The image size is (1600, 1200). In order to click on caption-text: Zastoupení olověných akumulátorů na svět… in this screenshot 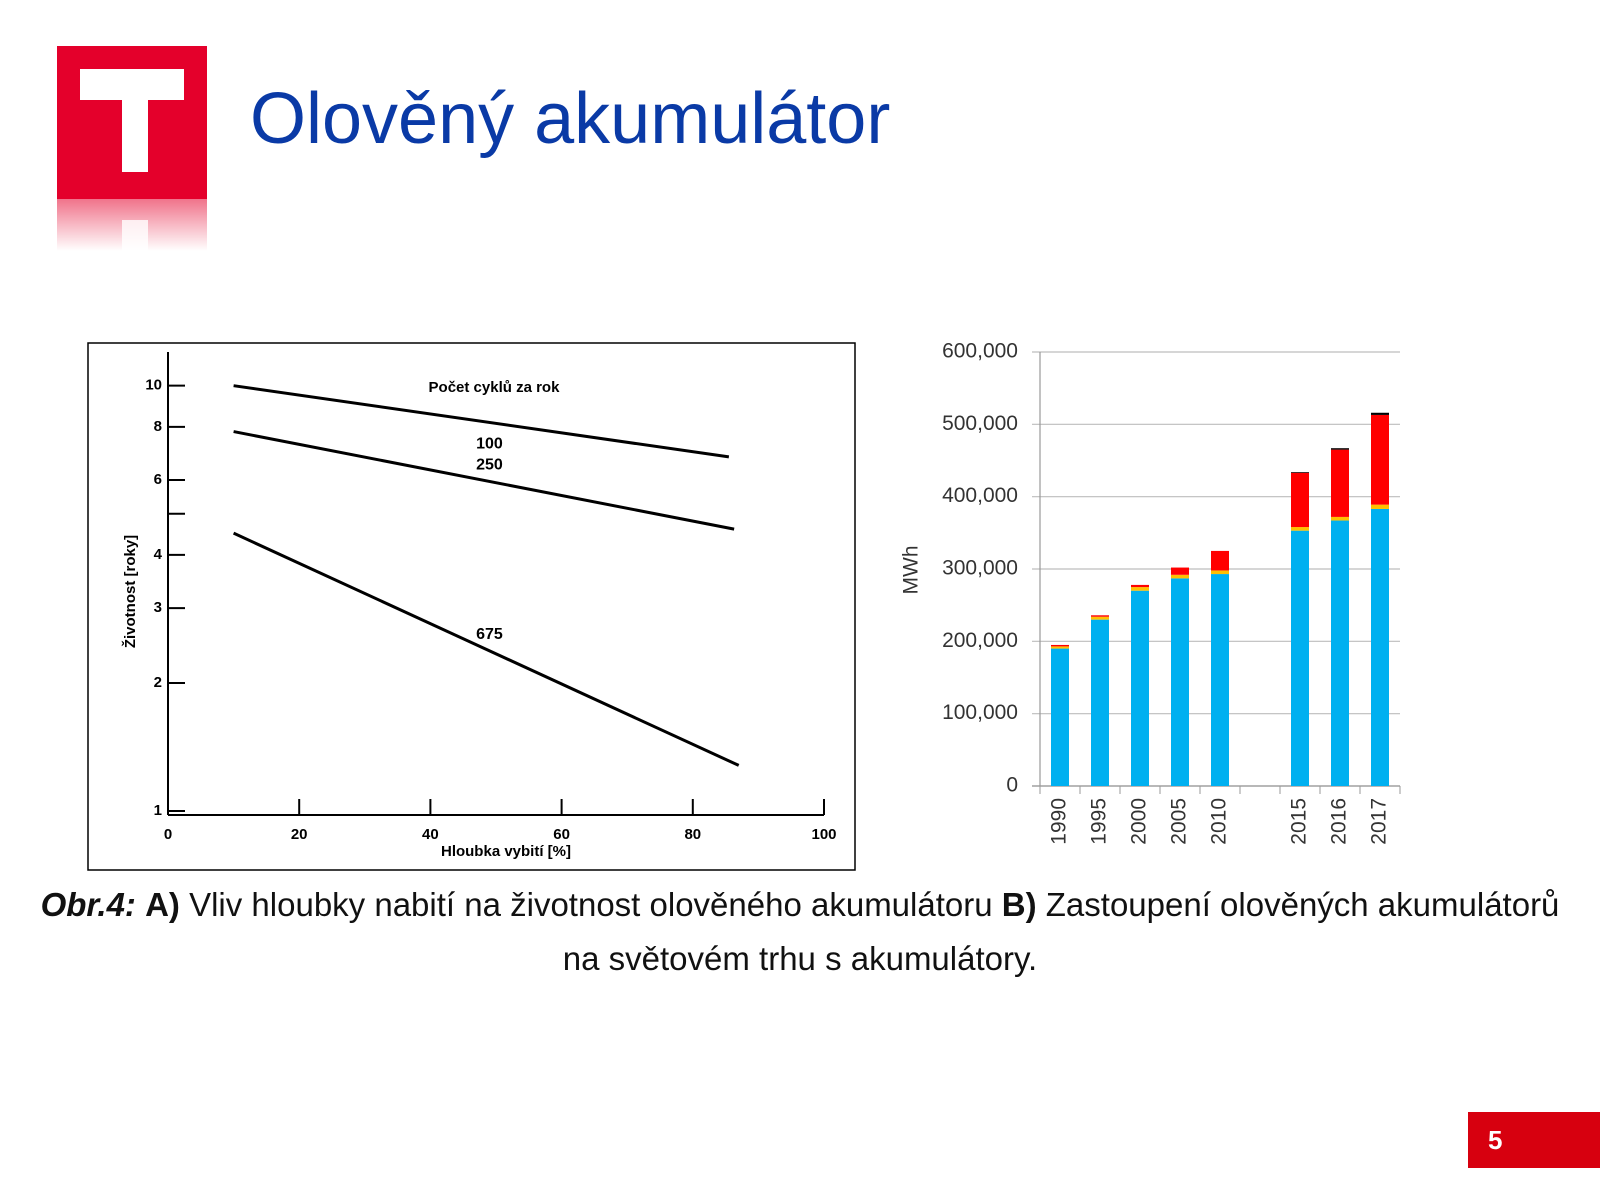, I will do `click(1061, 931)`.